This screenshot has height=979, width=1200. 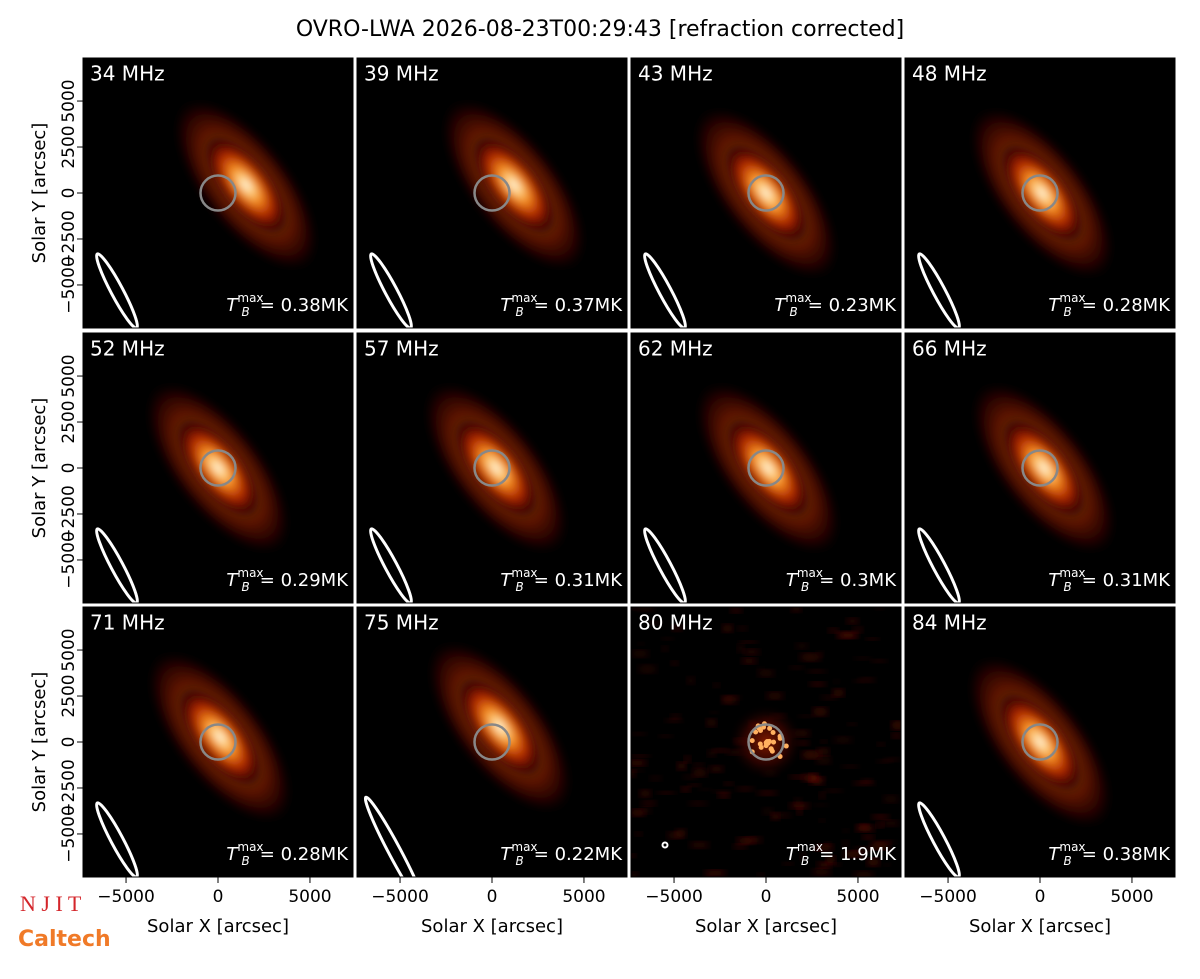 What do you see at coordinates (69, 239) in the screenshot?
I see `y-tick-label: −2500` at bounding box center [69, 239].